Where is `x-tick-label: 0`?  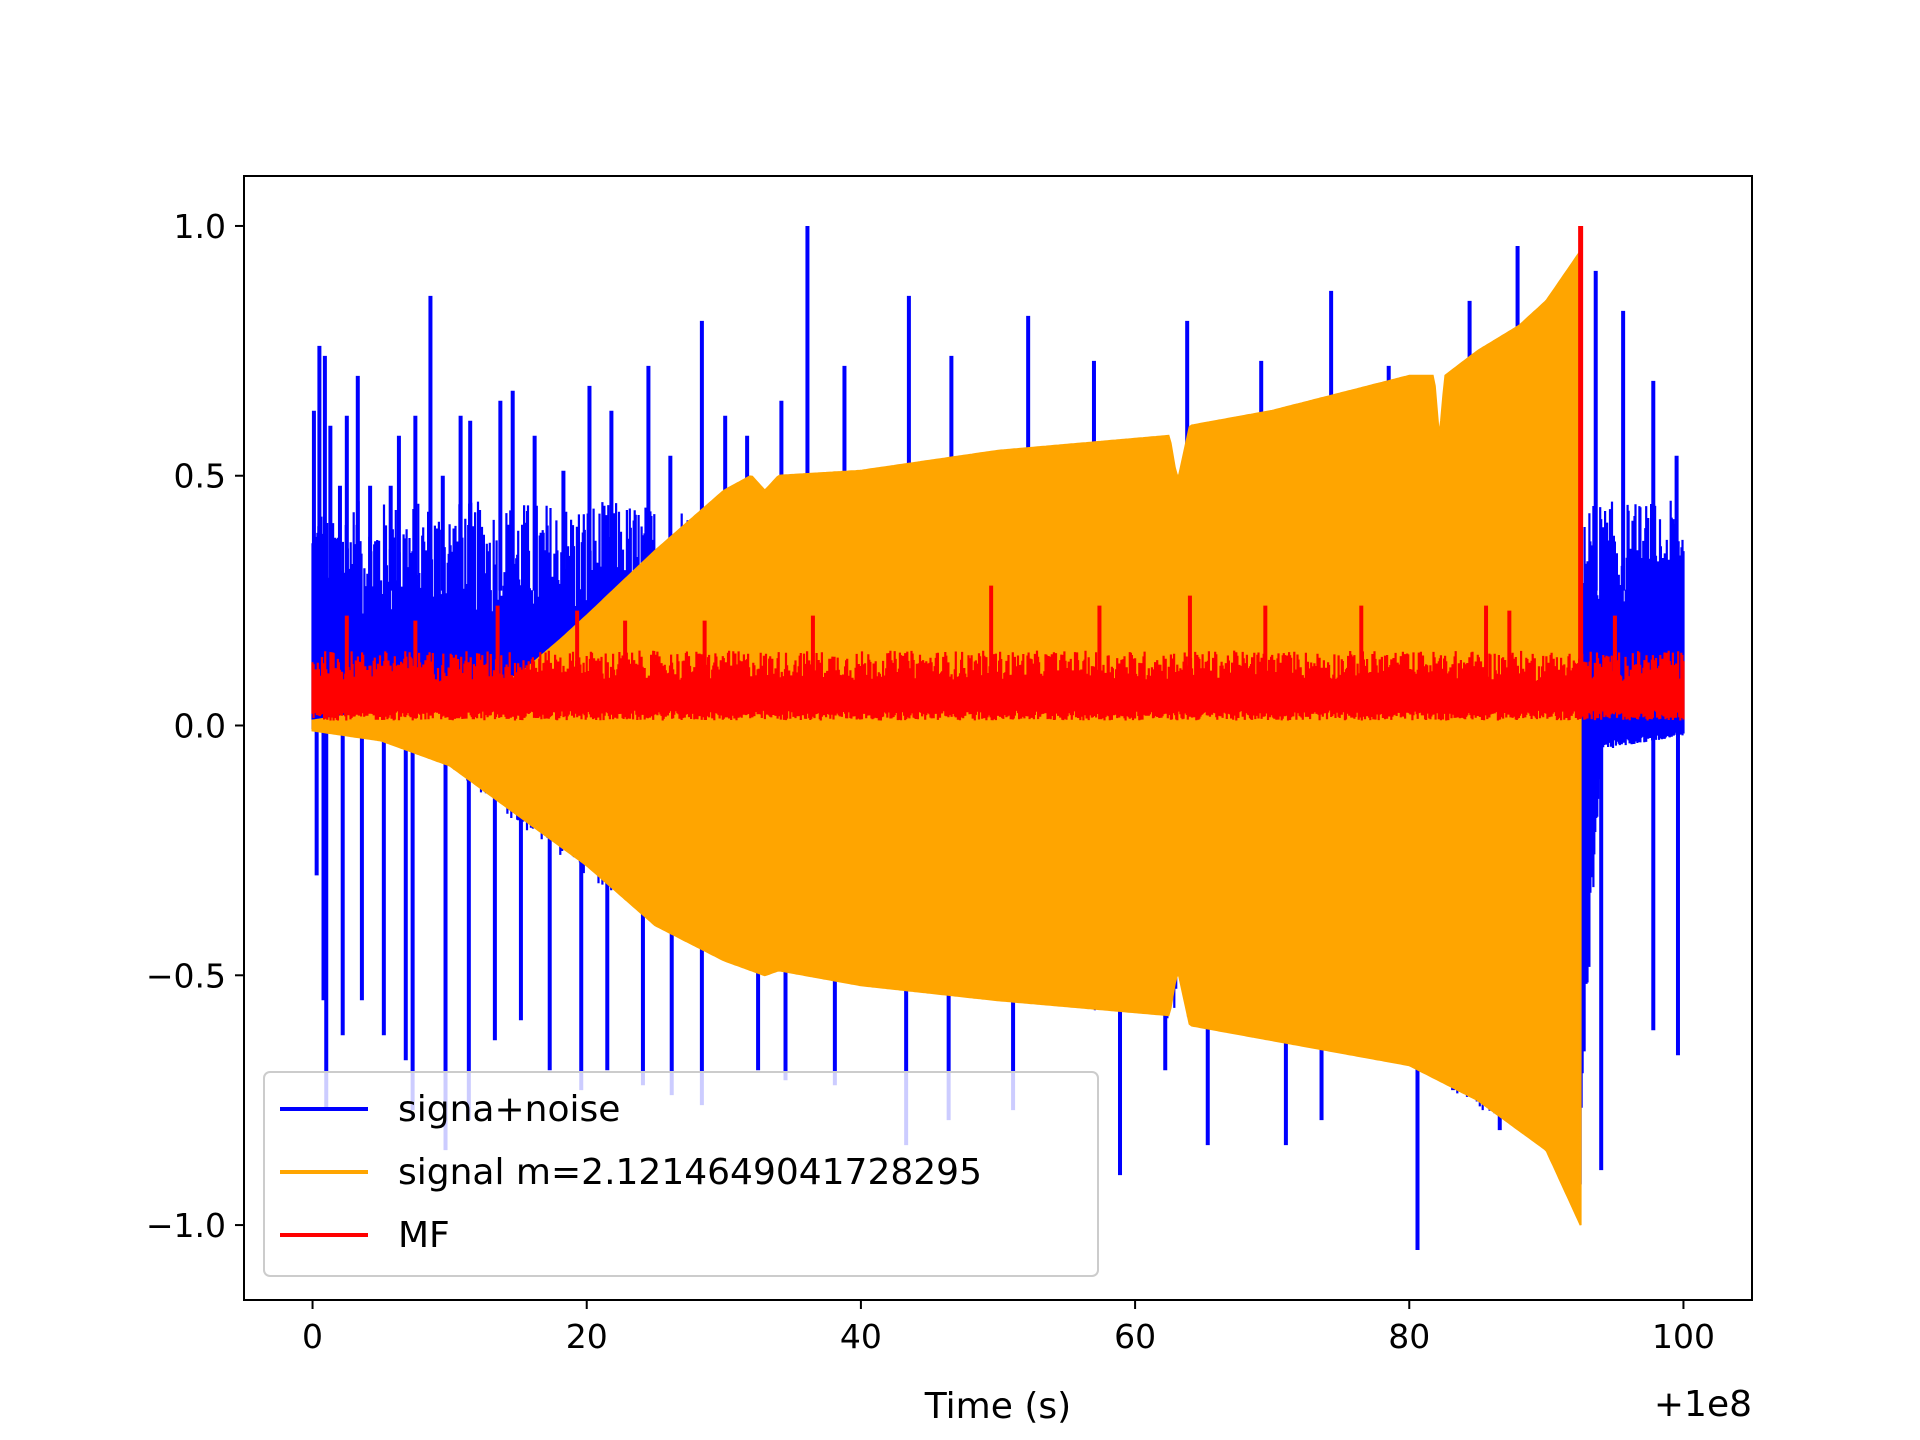 x-tick-label: 0 is located at coordinates (312, 1336).